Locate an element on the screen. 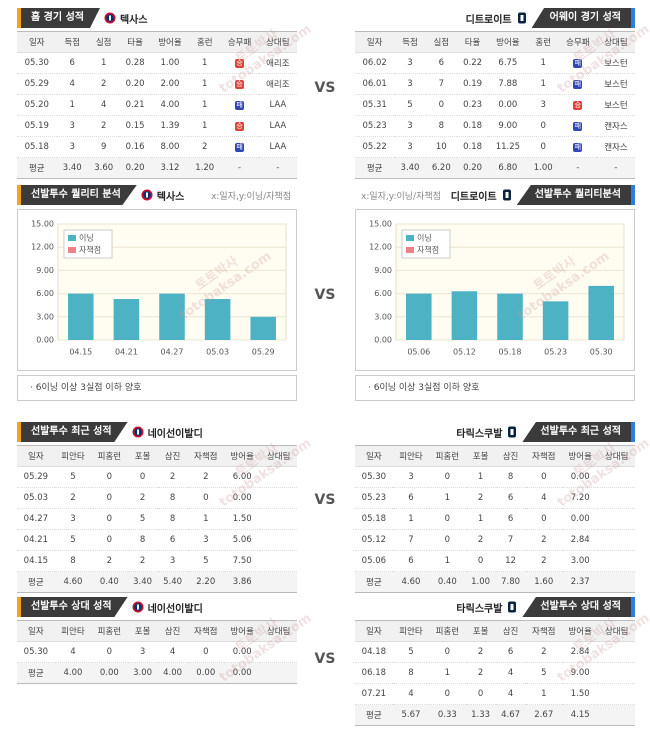 This screenshot has height=735, width=650. table-cell: 05.06 is located at coordinates (374, 561).